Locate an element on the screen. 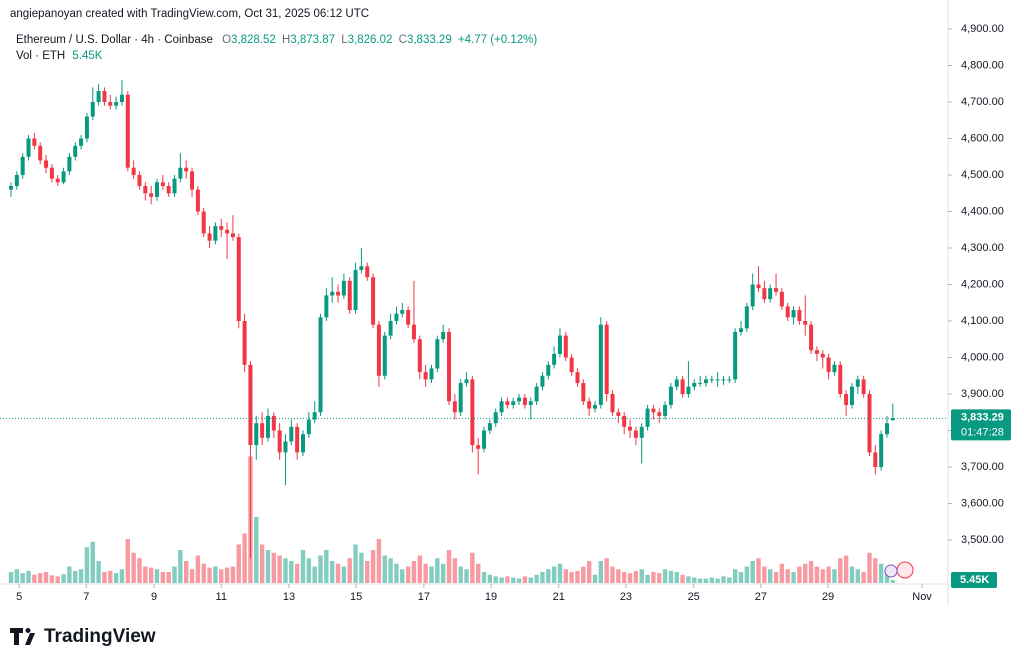 This screenshot has width=1024, height=665. x-tick-label: 17 is located at coordinates (424, 597).